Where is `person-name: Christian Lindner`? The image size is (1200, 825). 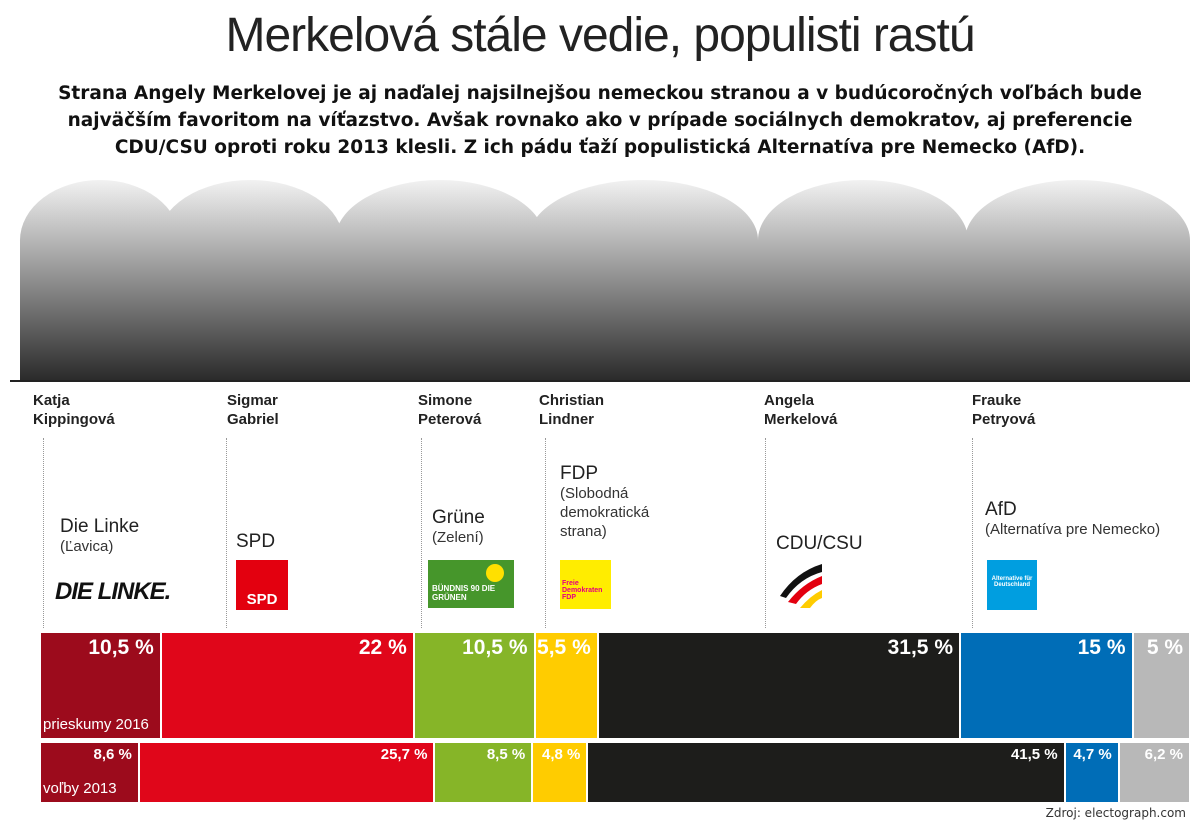
person-name: Christian Lindner is located at coordinates (571, 410).